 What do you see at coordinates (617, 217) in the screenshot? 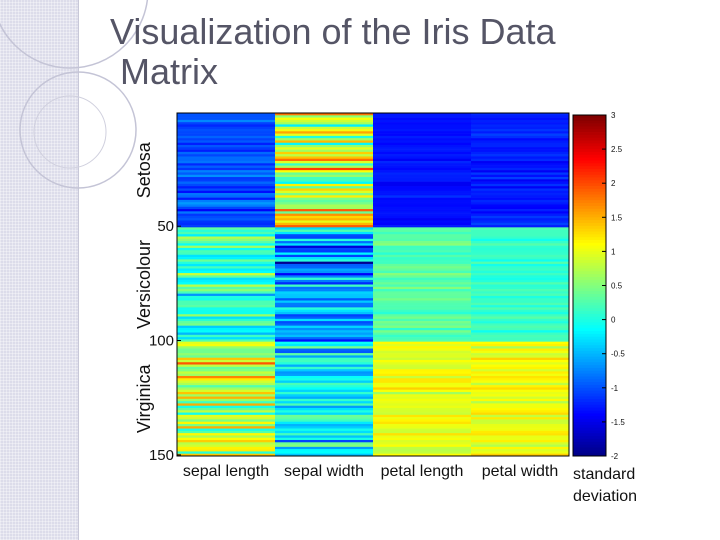
I see `colorbar-tick-label: 1.5` at bounding box center [617, 217].